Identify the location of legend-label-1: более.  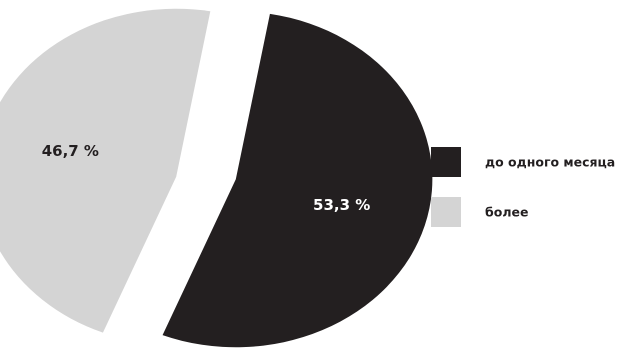
(506, 212).